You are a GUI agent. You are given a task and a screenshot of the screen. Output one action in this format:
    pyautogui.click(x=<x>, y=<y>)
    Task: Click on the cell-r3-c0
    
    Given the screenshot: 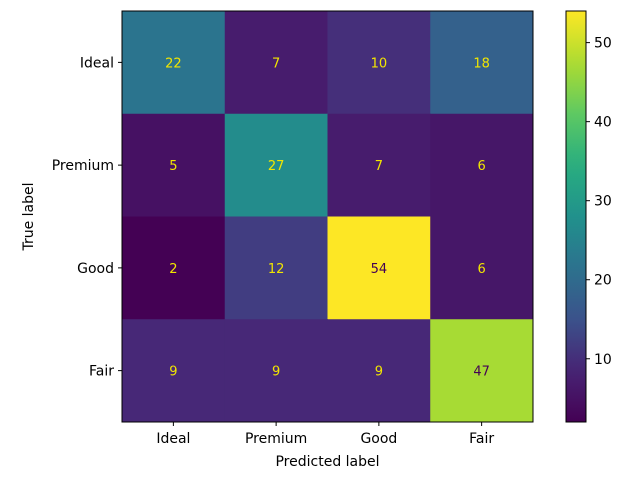 What is the action you would take?
    pyautogui.click(x=174, y=371)
    